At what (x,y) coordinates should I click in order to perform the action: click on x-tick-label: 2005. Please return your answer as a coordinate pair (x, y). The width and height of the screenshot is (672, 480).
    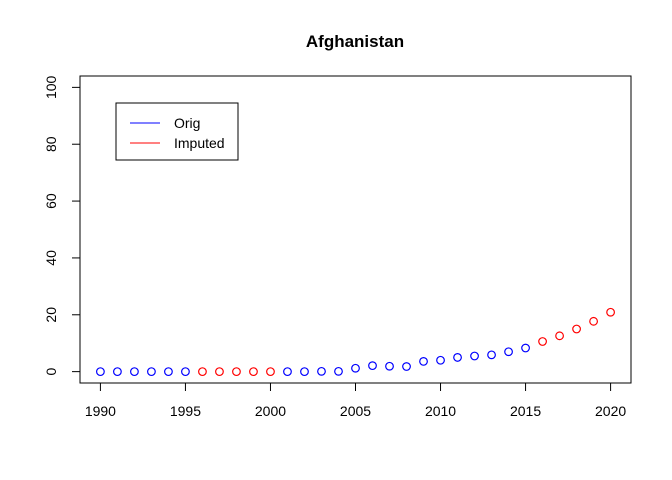
    Looking at the image, I should click on (355, 411).